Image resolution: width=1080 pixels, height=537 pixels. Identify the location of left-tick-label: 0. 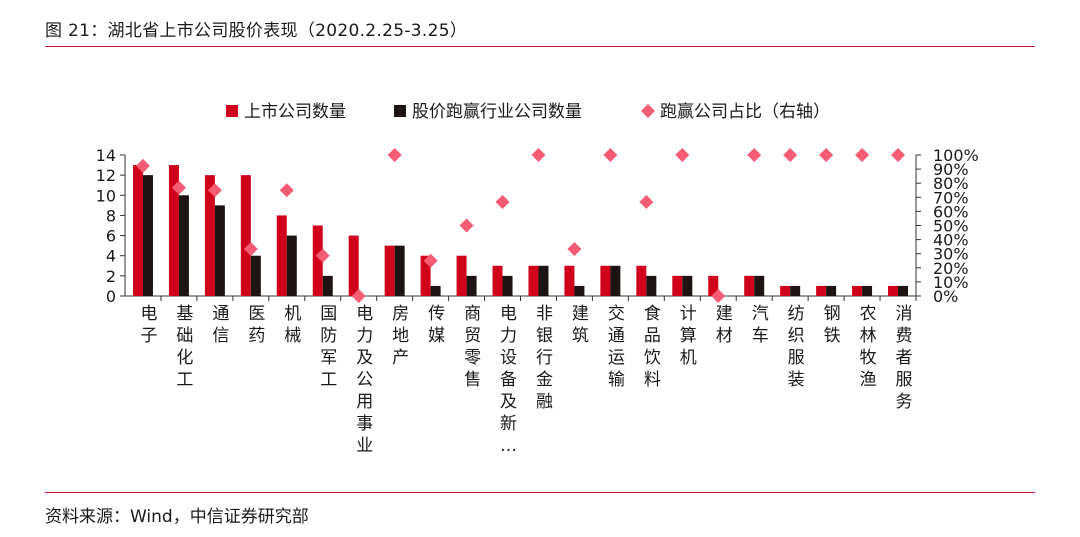
(111, 296).